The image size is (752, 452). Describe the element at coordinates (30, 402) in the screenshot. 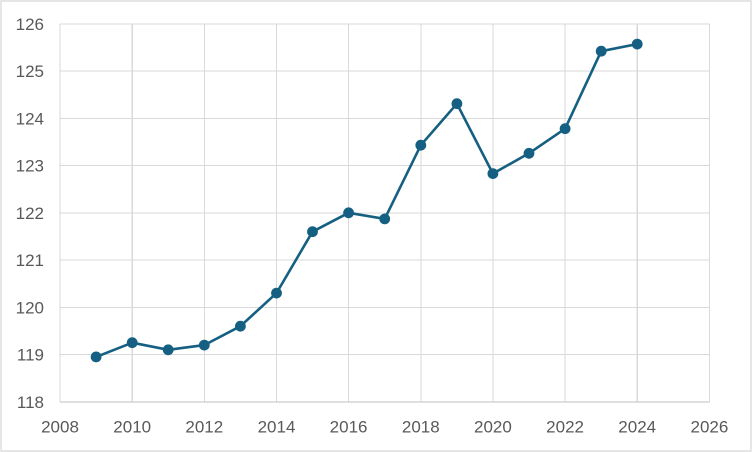

I see `svg-text: 118` at that location.